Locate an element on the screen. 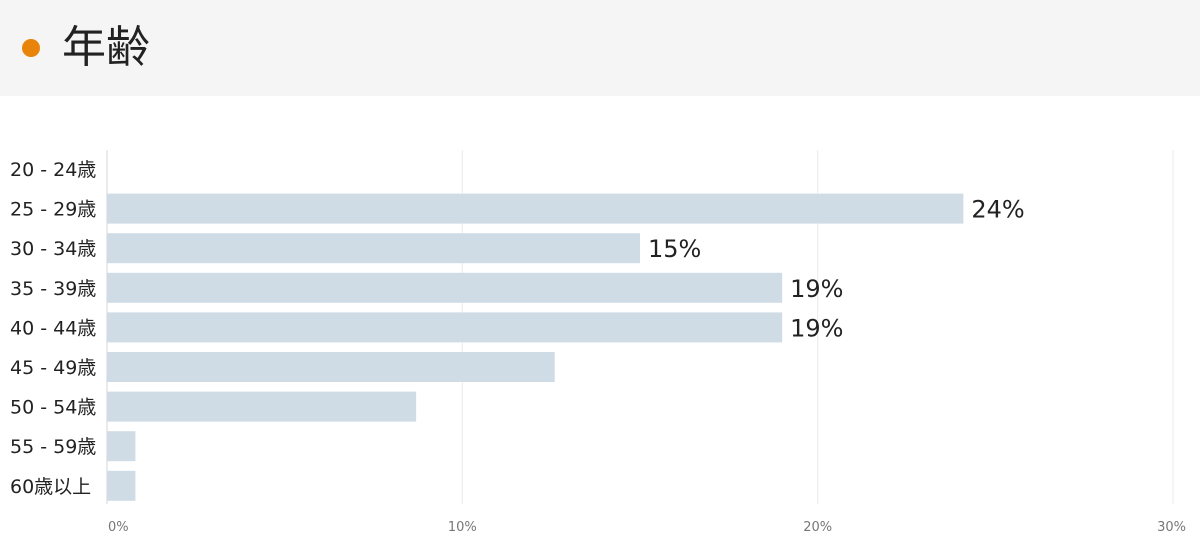 The image size is (1200, 544). category-label: 35 - 39歳 is located at coordinates (53, 289).